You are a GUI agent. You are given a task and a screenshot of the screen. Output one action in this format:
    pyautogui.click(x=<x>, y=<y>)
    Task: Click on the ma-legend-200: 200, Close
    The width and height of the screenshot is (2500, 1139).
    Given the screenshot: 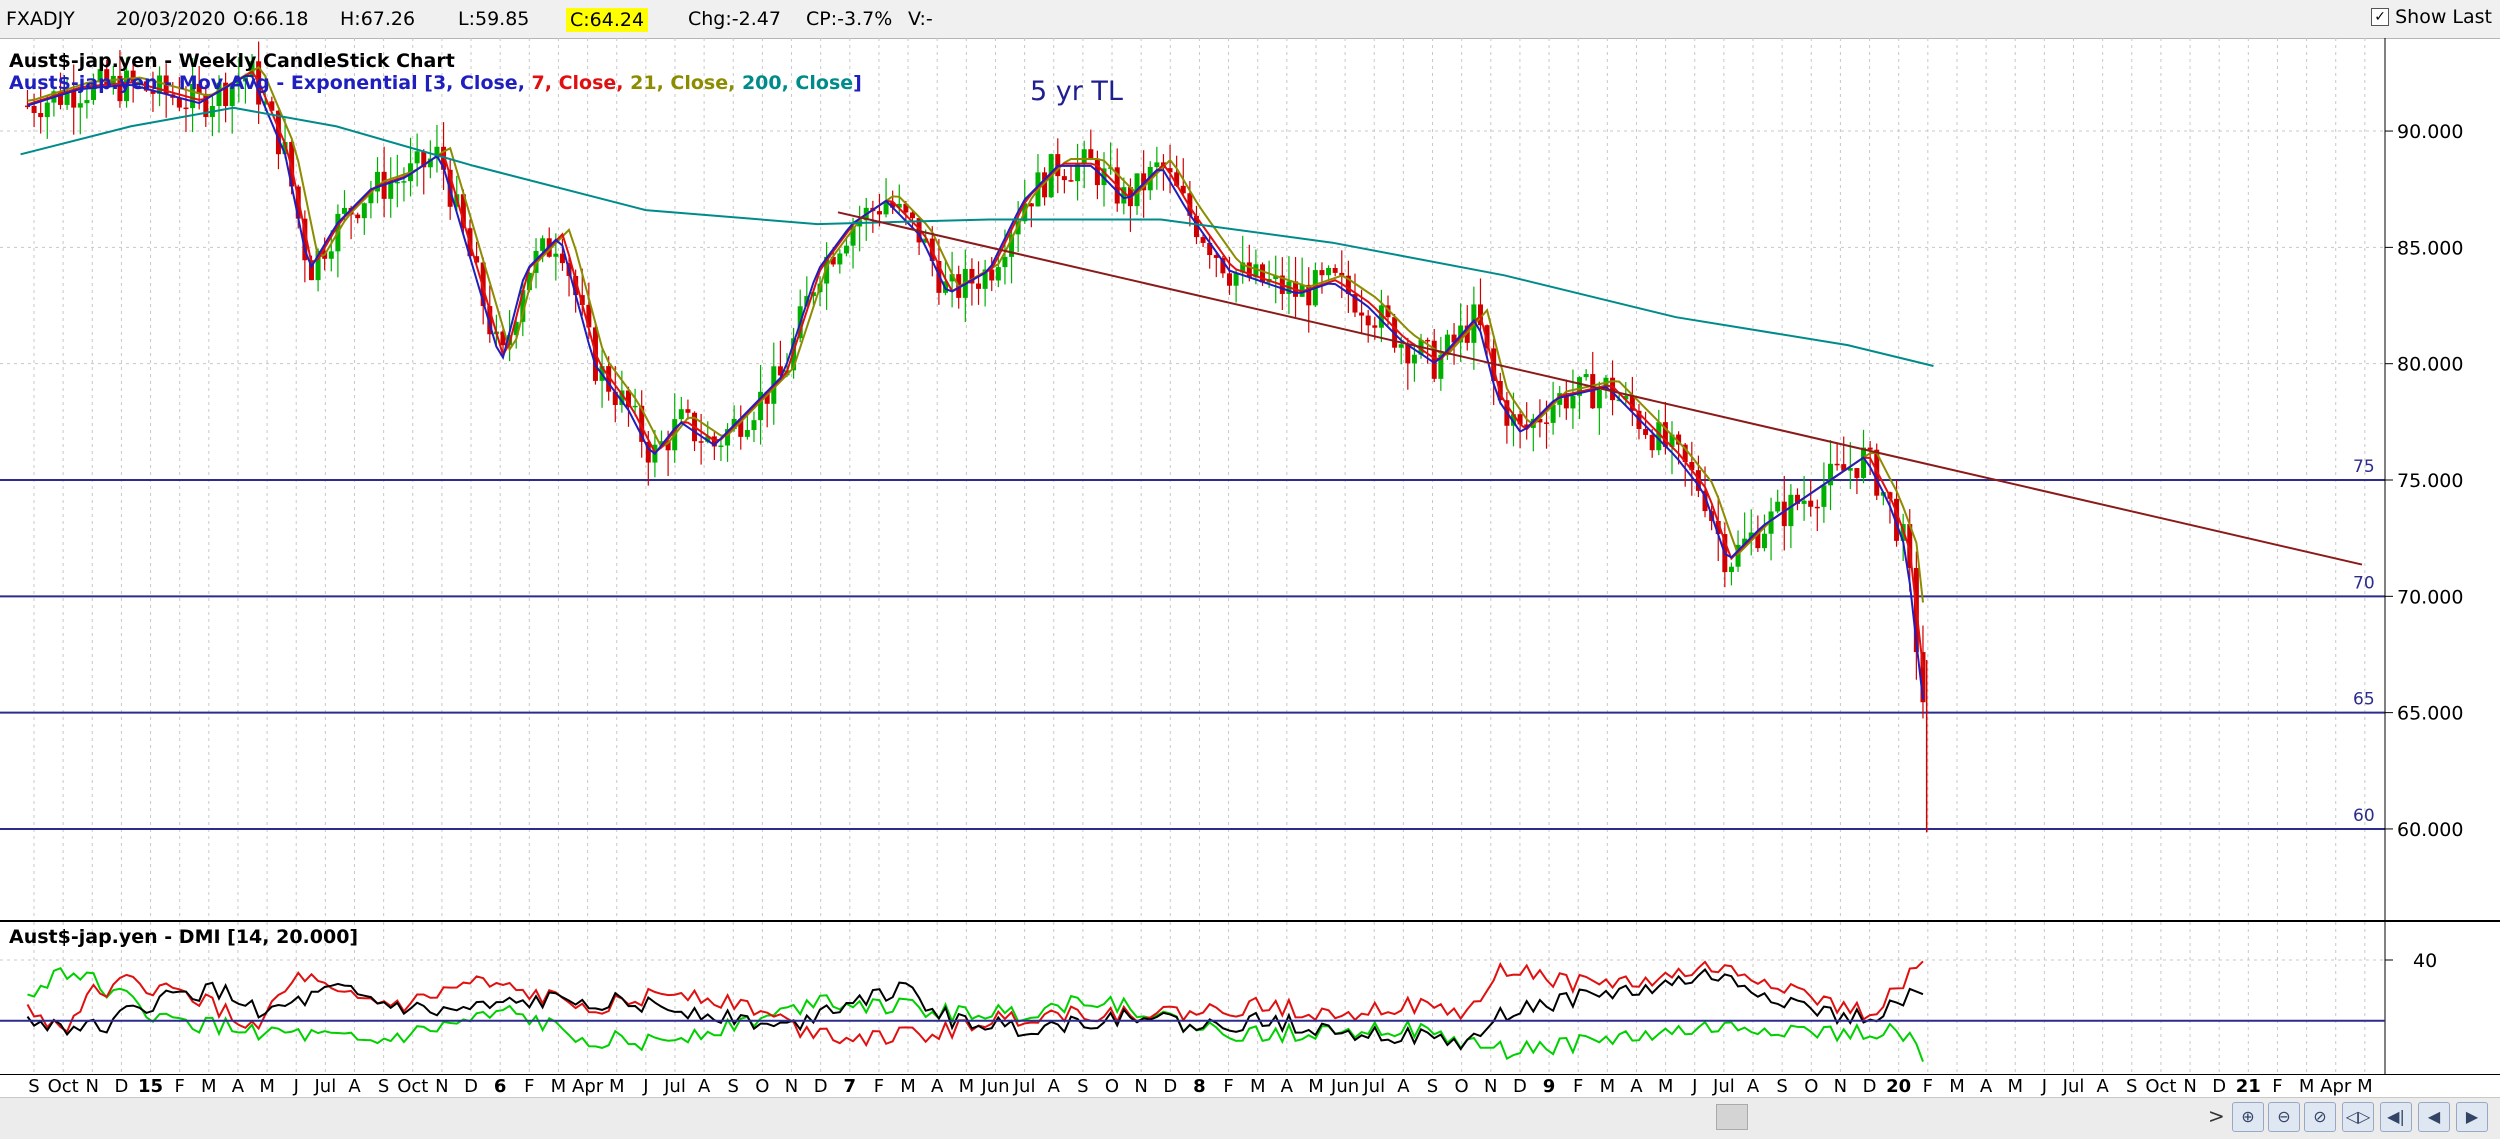 What is the action you would take?
    pyautogui.click(x=797, y=83)
    